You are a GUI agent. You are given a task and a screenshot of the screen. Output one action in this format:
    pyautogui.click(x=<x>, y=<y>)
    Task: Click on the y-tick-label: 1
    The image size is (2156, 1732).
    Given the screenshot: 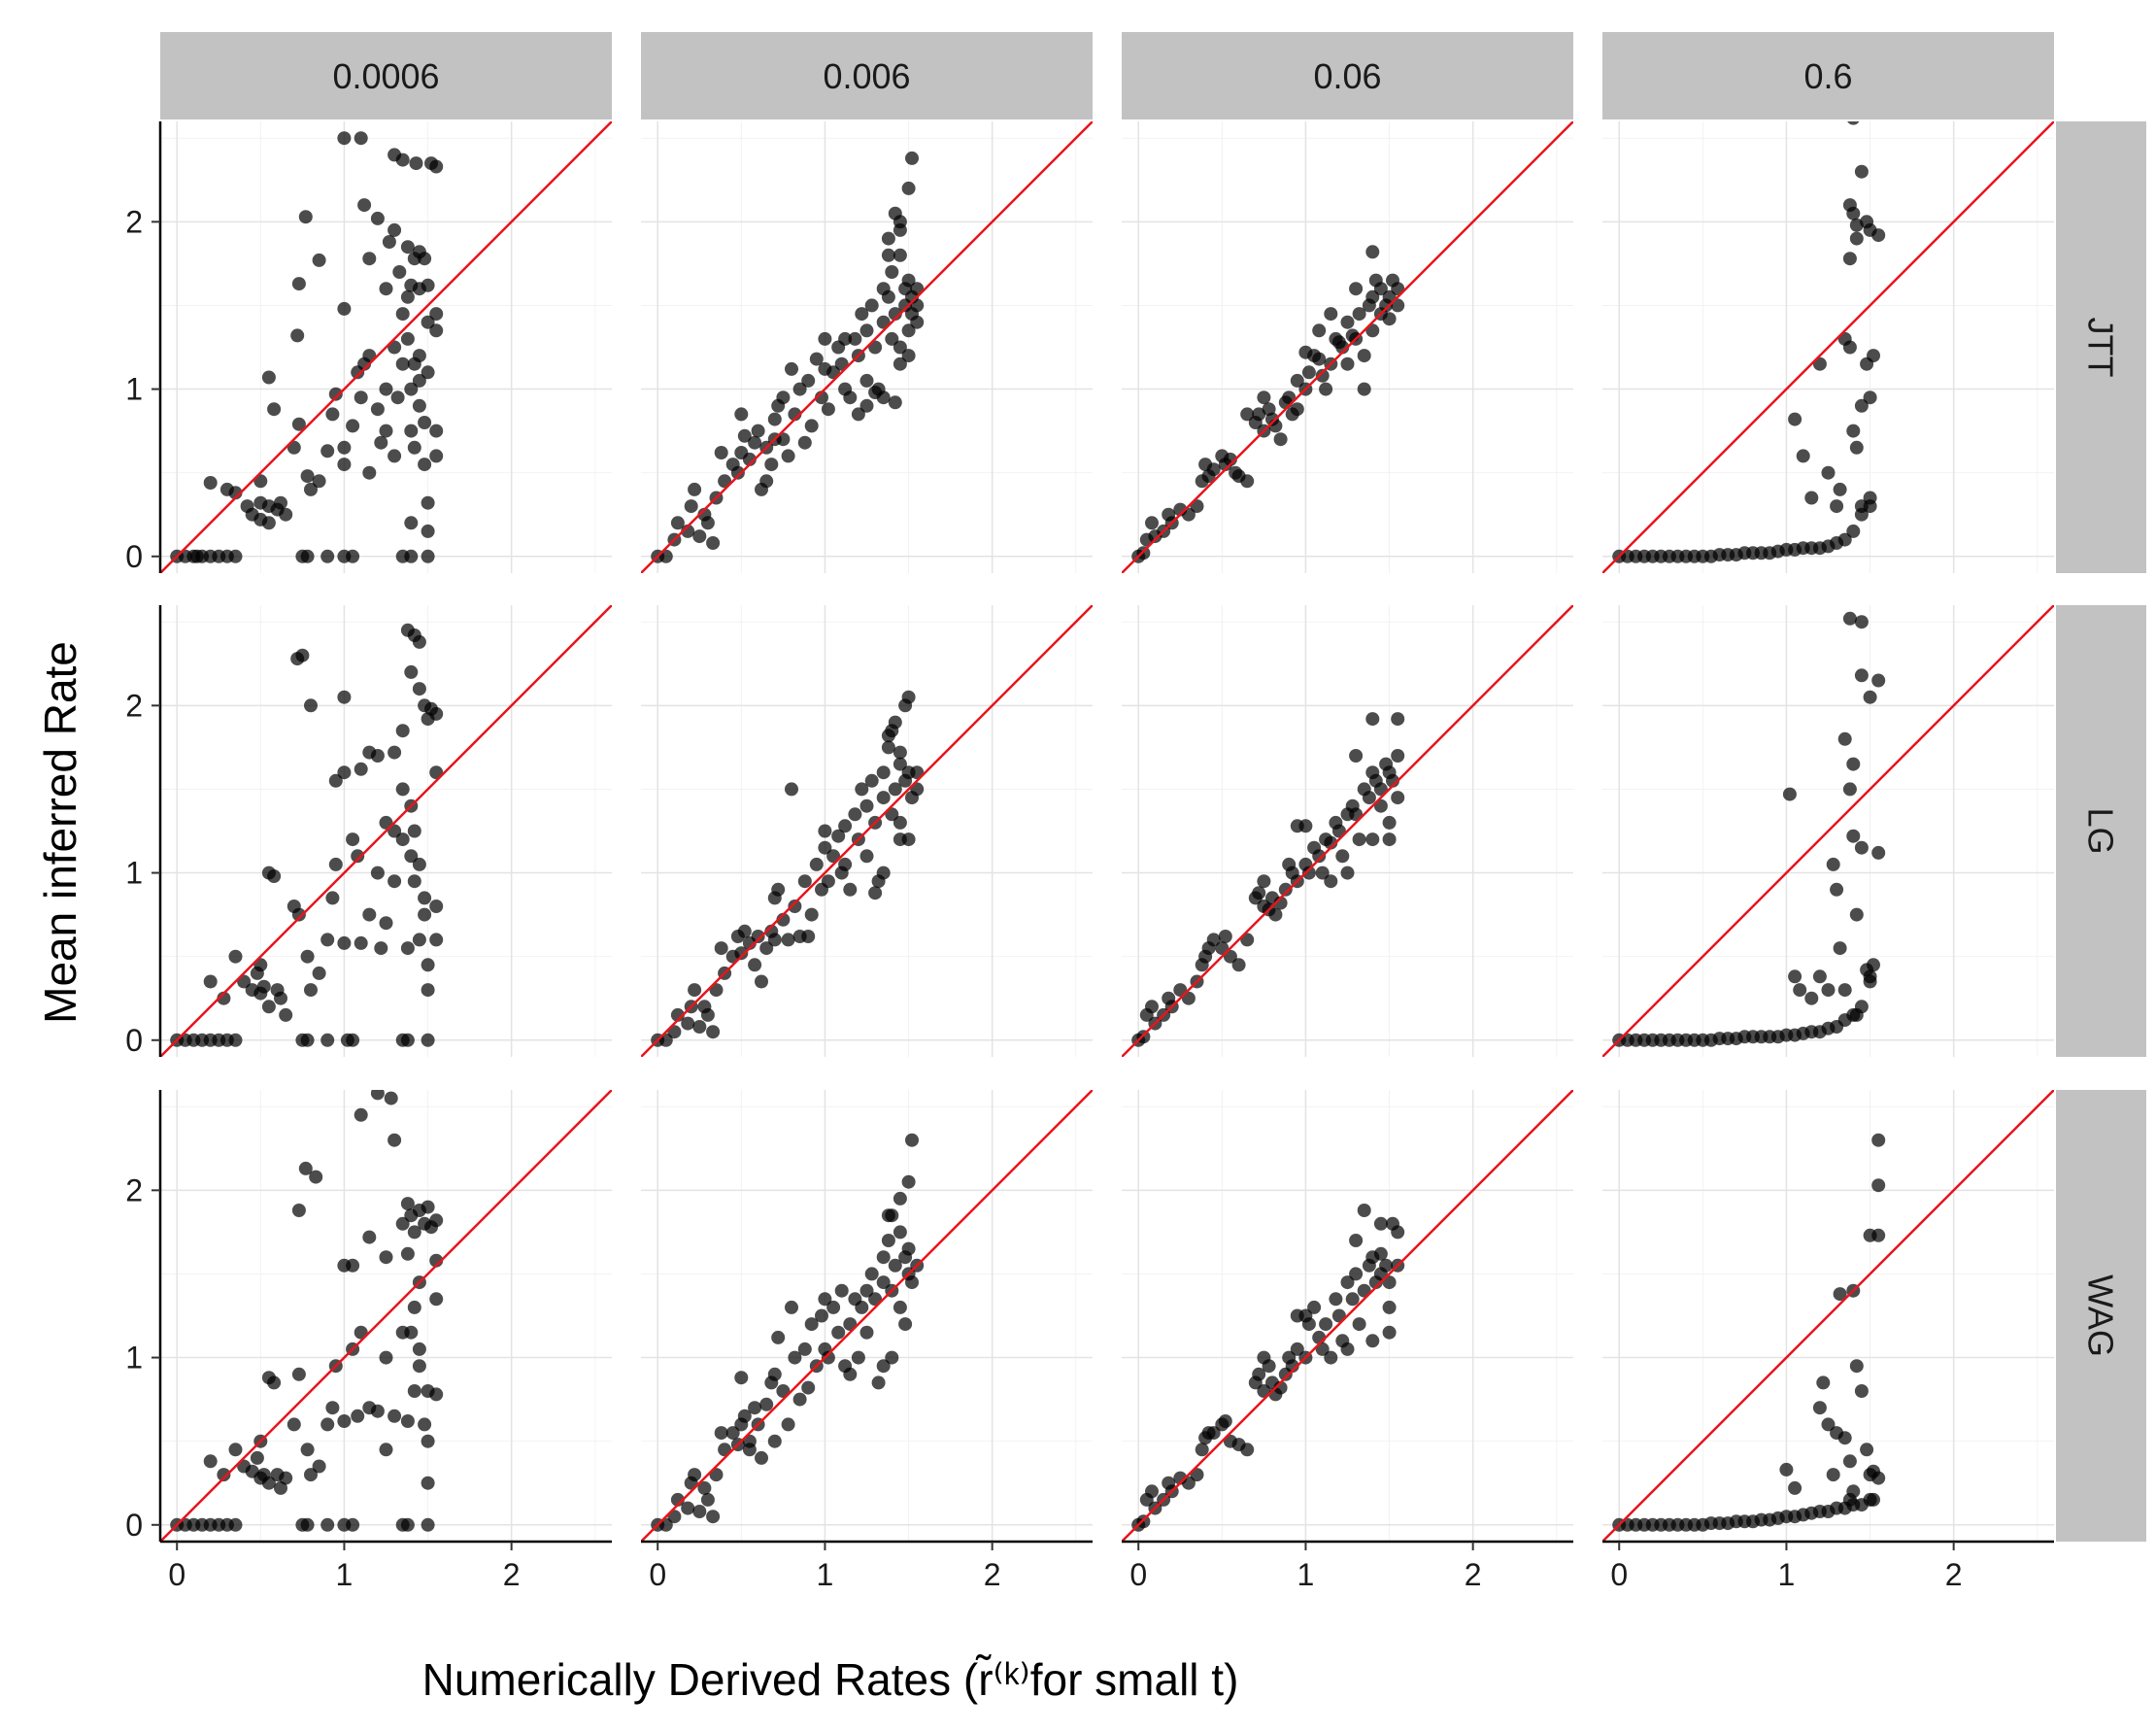 What is the action you would take?
    pyautogui.click(x=134, y=1358)
    